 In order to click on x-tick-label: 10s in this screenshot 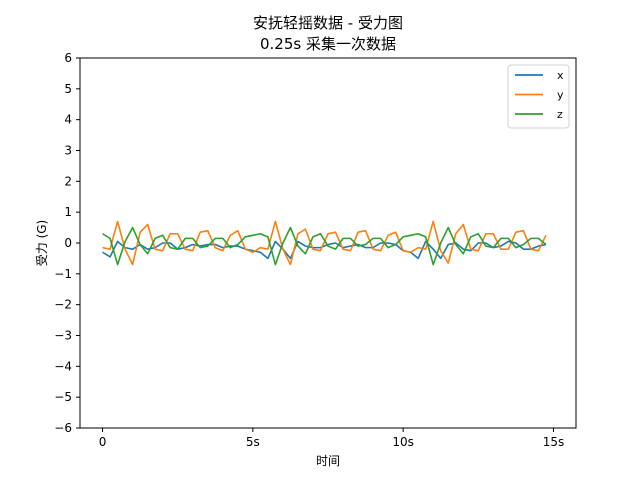, I will do `click(403, 442)`.